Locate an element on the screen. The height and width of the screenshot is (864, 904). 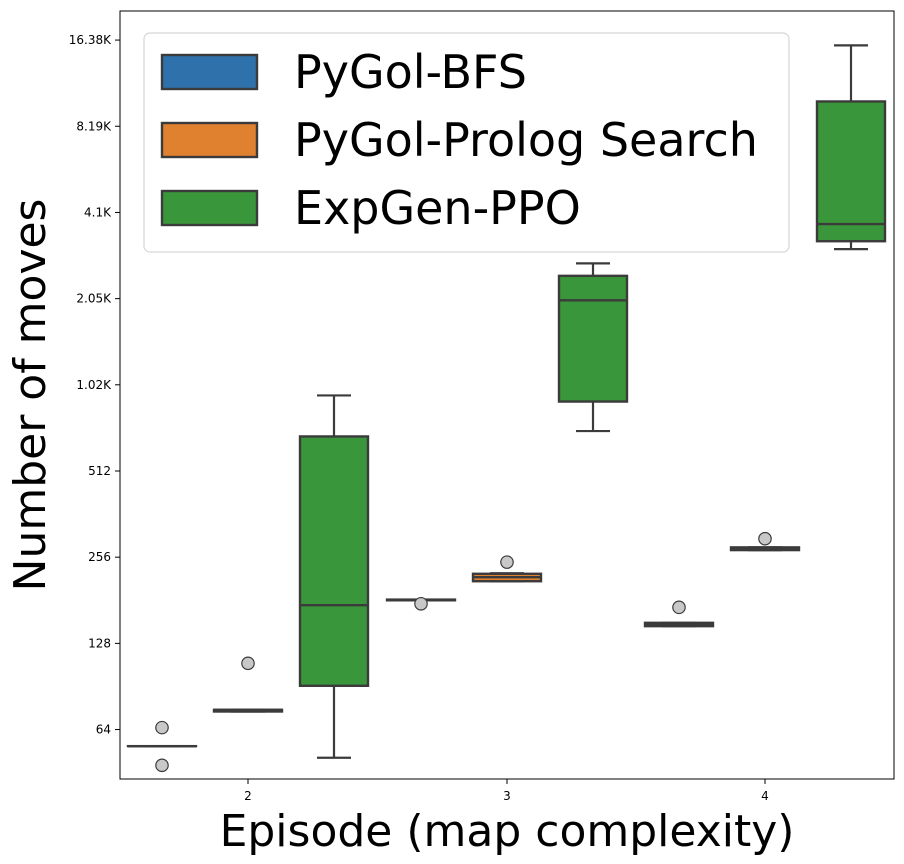
y-tick-label: 64 is located at coordinates (103, 730).